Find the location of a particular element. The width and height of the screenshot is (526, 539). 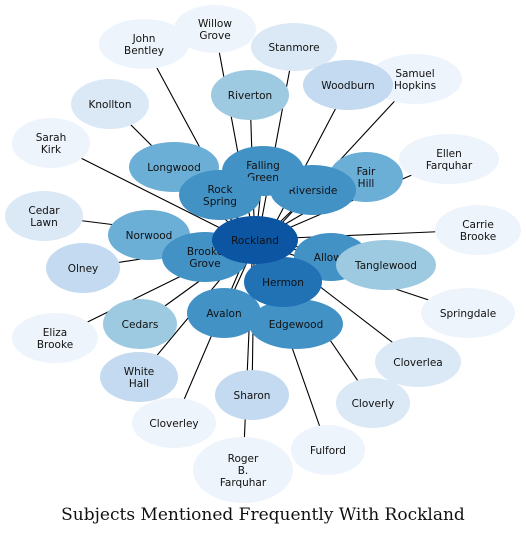

node-rockland: Rockland is located at coordinates (255, 240).